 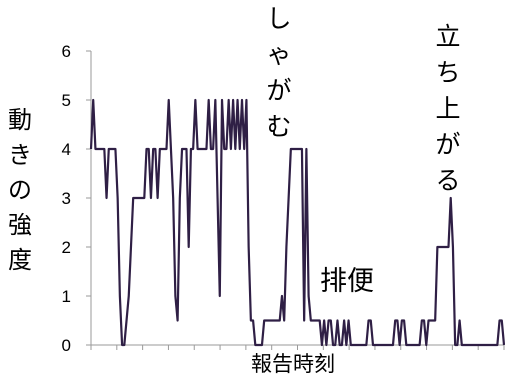 I want to click on annotation-stand-up-char: ち, so click(x=447, y=72).